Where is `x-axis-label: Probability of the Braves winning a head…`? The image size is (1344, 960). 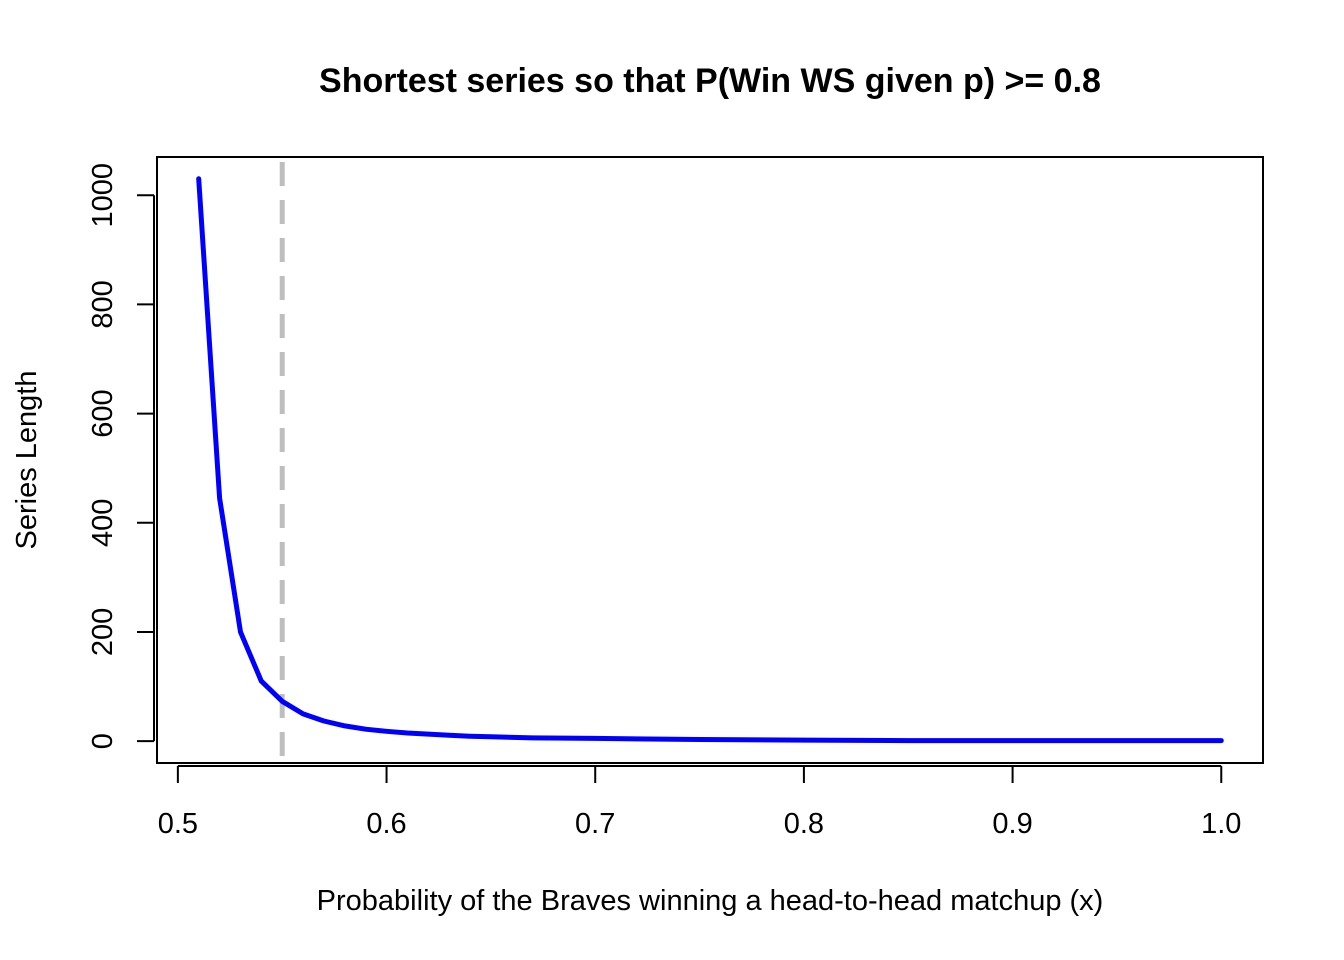
x-axis-label: Probability of the Braves winning a head… is located at coordinates (710, 901).